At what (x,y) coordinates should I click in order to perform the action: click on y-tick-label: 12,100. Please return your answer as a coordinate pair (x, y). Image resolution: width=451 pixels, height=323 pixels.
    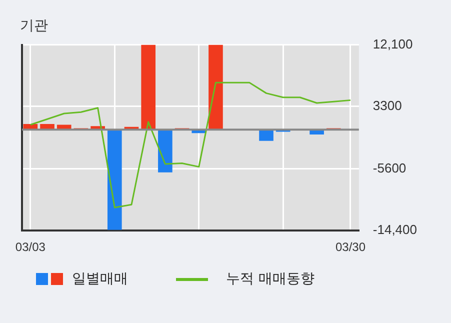
    Looking at the image, I should click on (392, 44).